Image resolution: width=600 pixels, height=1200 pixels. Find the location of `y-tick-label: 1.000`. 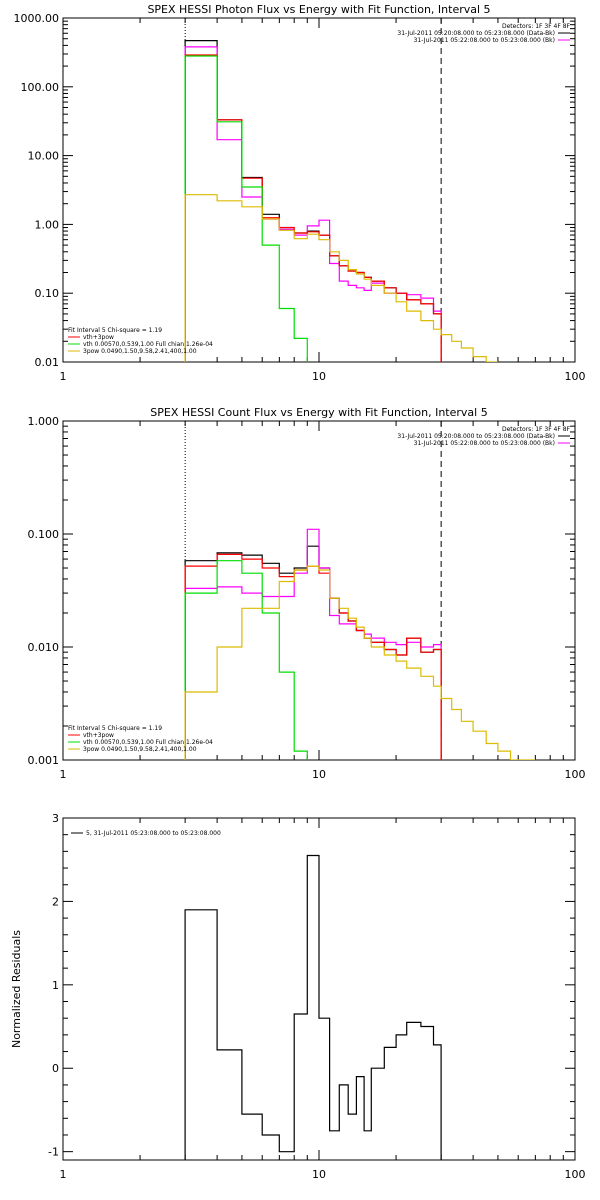

y-tick-label: 1.000 is located at coordinates (44, 421).